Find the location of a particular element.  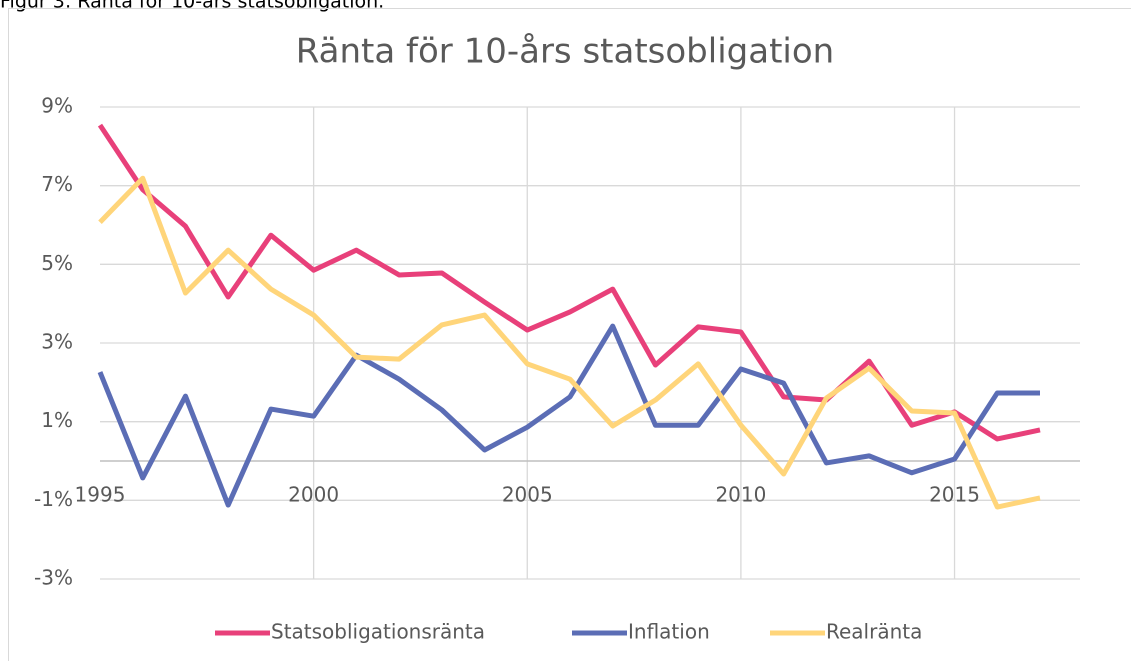

legend-label: Statsobligationsränta is located at coordinates (378, 632).